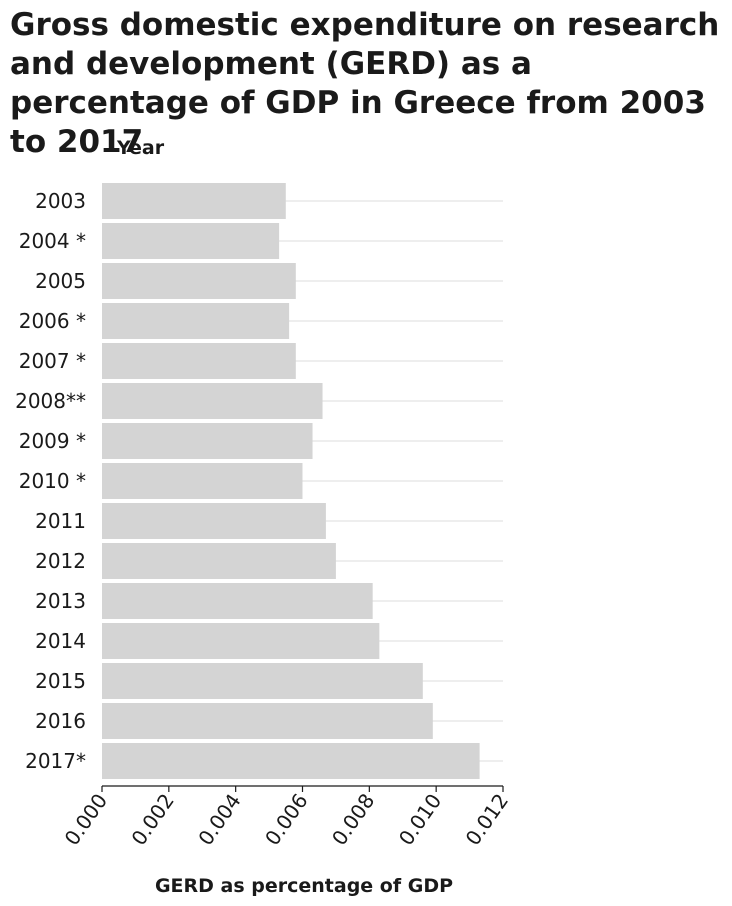 This screenshot has width=732, height=906. I want to click on category-label: 2010 *, so click(52, 481).